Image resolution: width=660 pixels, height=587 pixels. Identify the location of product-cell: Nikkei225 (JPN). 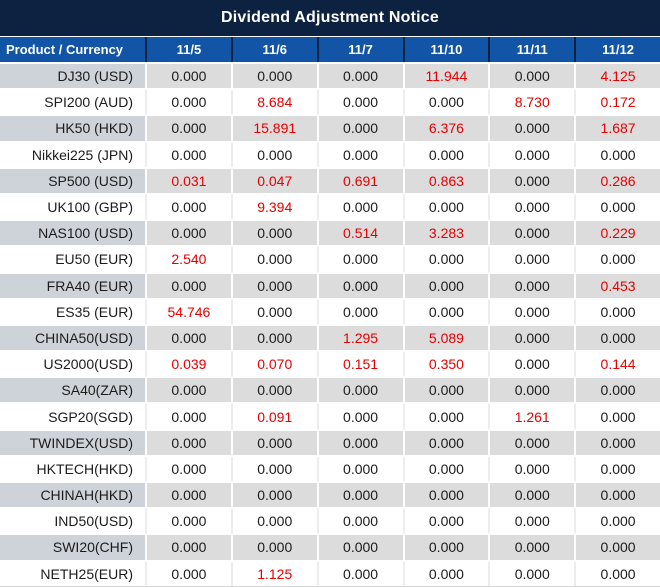
(72, 154).